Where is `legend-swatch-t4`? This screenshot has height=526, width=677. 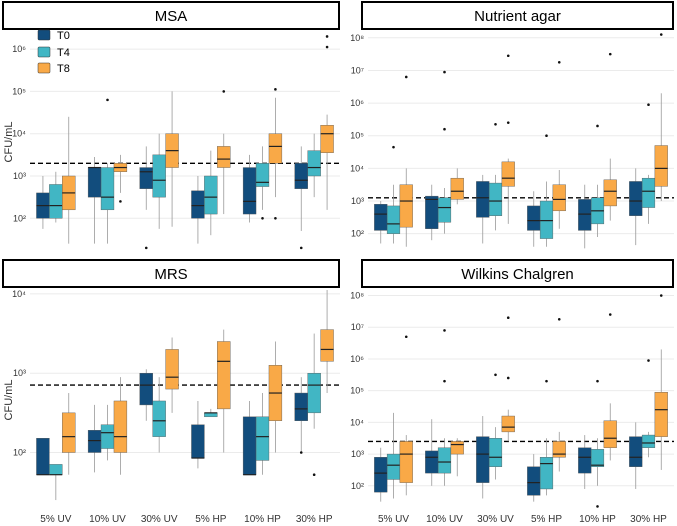
legend-swatch-t4 is located at coordinates (44, 52).